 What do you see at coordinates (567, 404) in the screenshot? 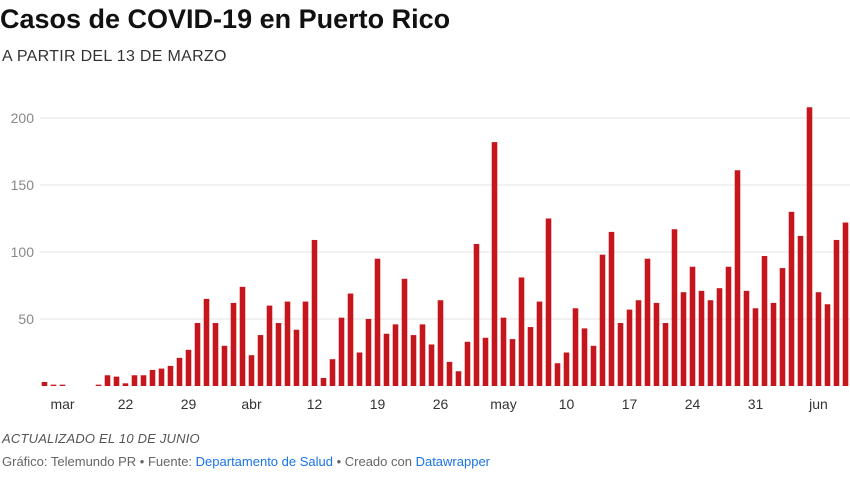
I see `x-tick-label: 10` at bounding box center [567, 404].